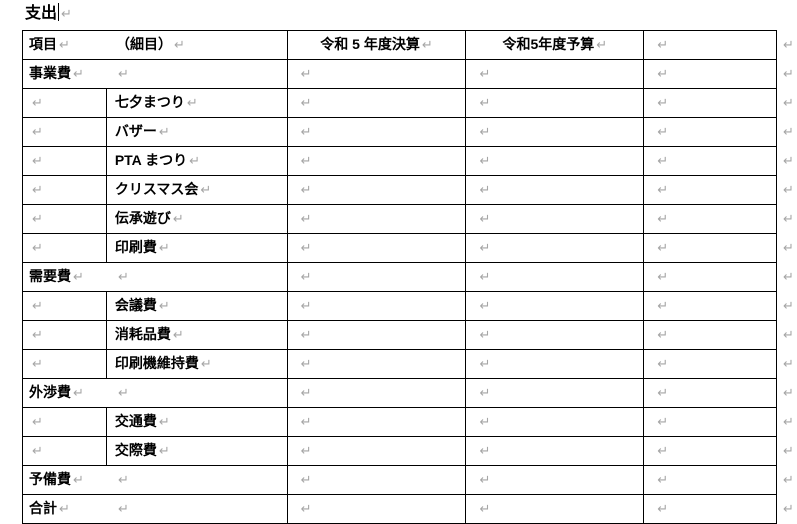 This screenshot has width=797, height=524. Describe the element at coordinates (43, 44) in the screenshot. I see `header-item-label: 項目` at that location.